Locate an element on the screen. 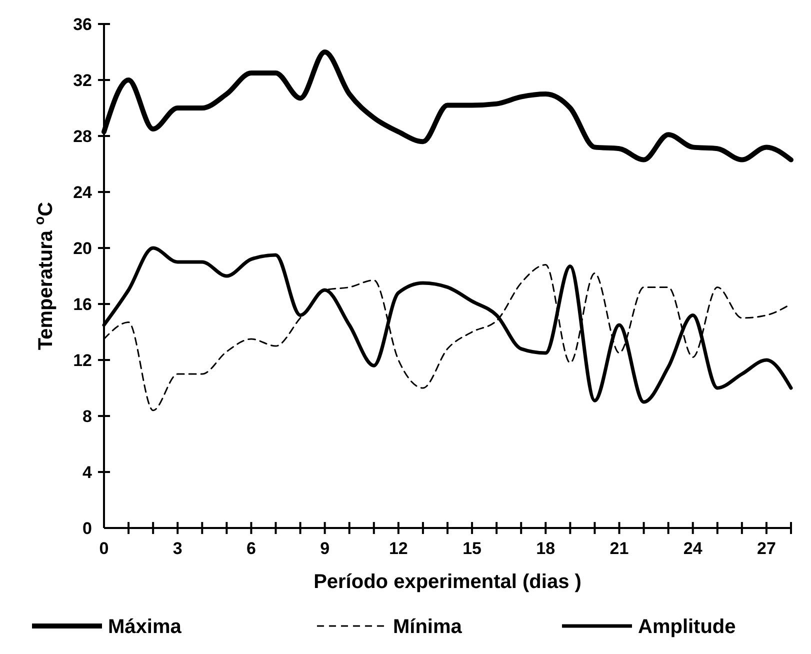 Image resolution: width=811 pixels, height=654 pixels. legend-label: Amplitude is located at coordinates (687, 627).